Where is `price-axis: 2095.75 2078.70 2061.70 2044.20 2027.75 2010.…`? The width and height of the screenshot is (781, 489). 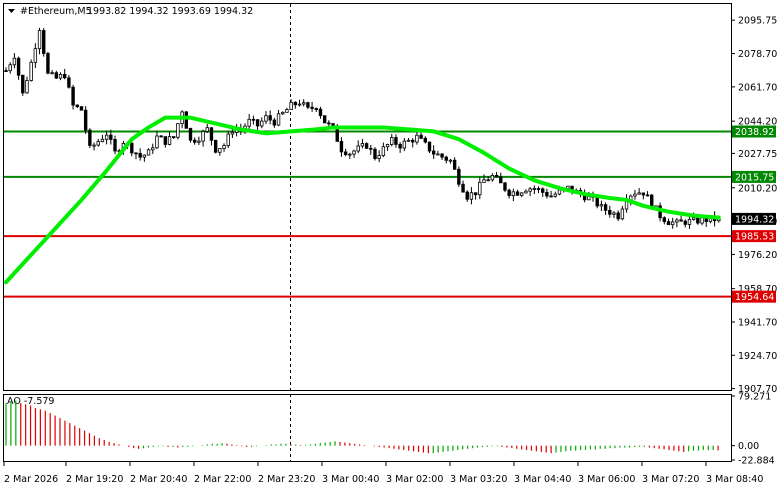 price-axis: 2095.75 2078.70 2061.70 2044.20 2027.75 2010.… is located at coordinates (754, 205).